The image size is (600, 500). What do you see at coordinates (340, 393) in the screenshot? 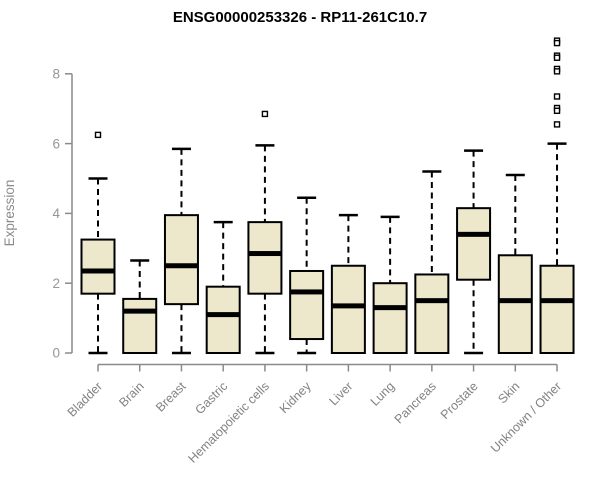
I see `x-category-label: Liver` at bounding box center [340, 393].